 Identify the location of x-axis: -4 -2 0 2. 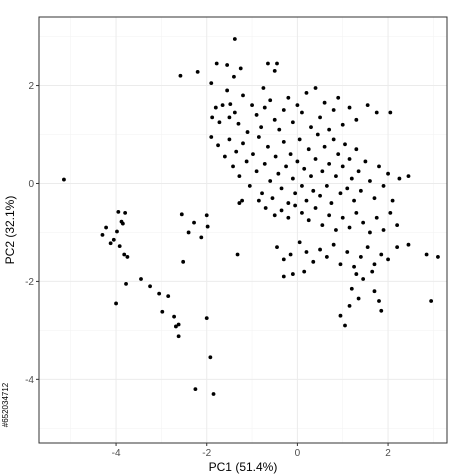
(251, 451).